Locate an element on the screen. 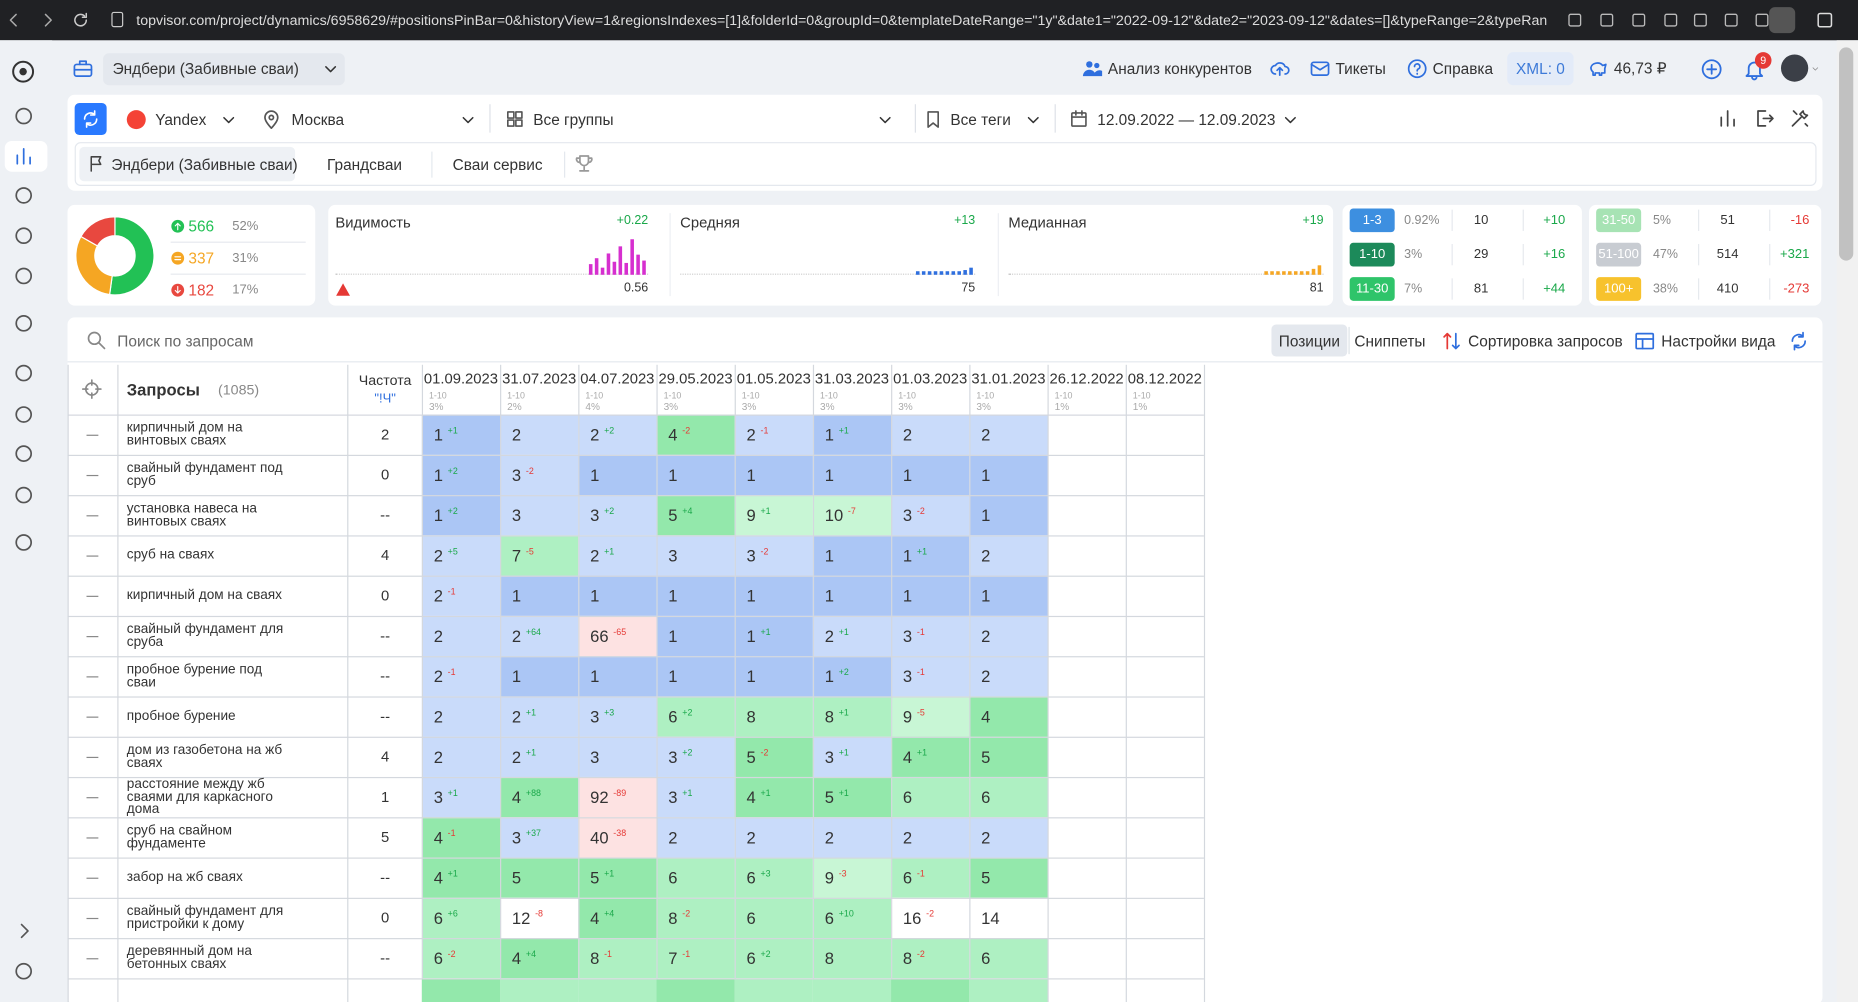 The width and height of the screenshot is (1858, 1002). upload-button is located at coordinates (1279, 68).